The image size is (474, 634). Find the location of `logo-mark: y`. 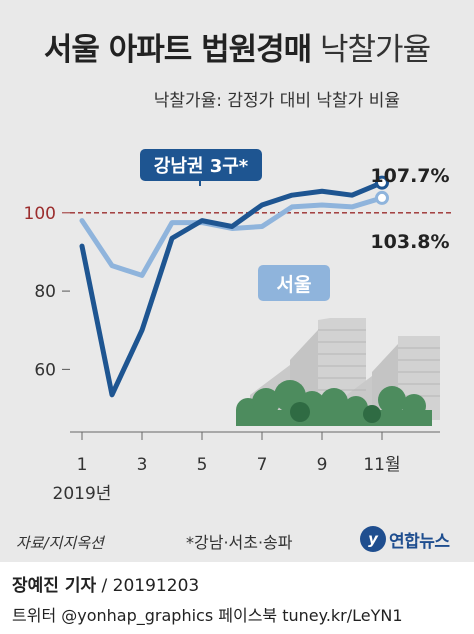

logo-mark: y is located at coordinates (373, 539).